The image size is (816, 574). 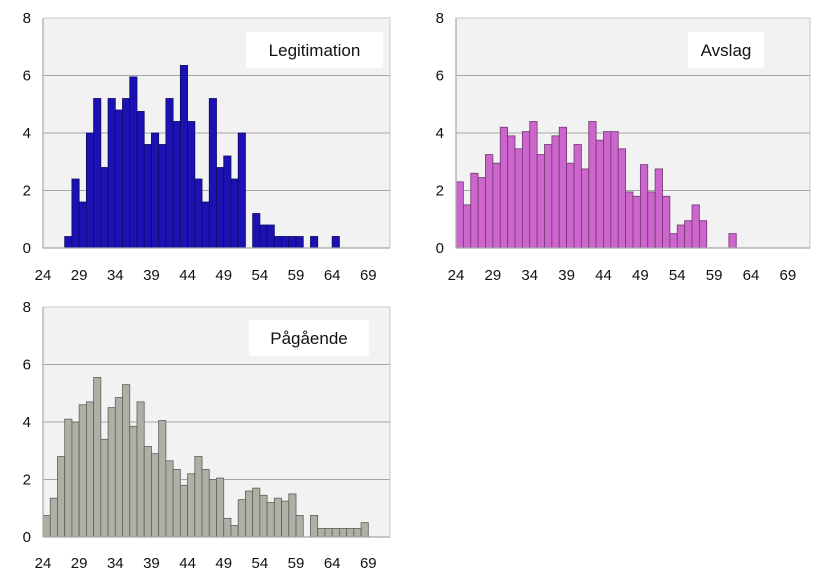 I want to click on series-label-legitimation: Legitimation, so click(x=315, y=50).